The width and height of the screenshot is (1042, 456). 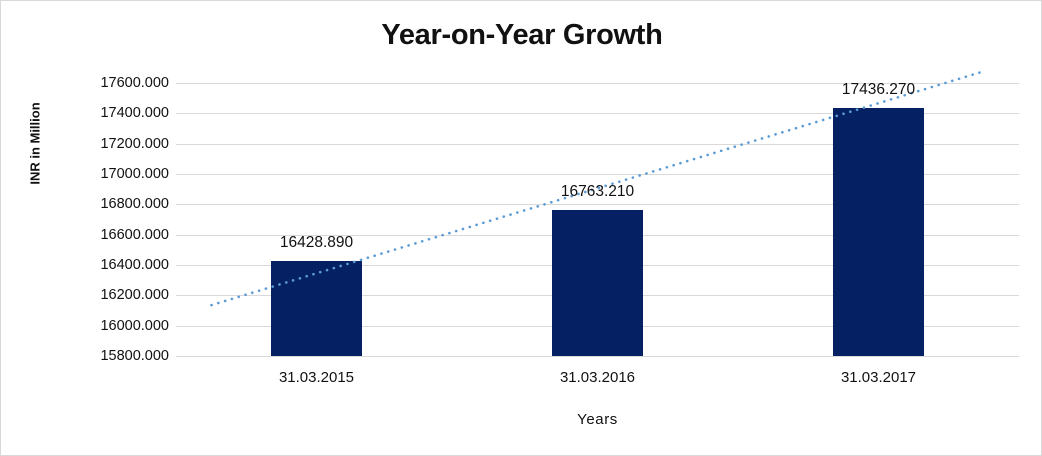 What do you see at coordinates (134, 113) in the screenshot?
I see `y-axis-tick-label: 17400.000` at bounding box center [134, 113].